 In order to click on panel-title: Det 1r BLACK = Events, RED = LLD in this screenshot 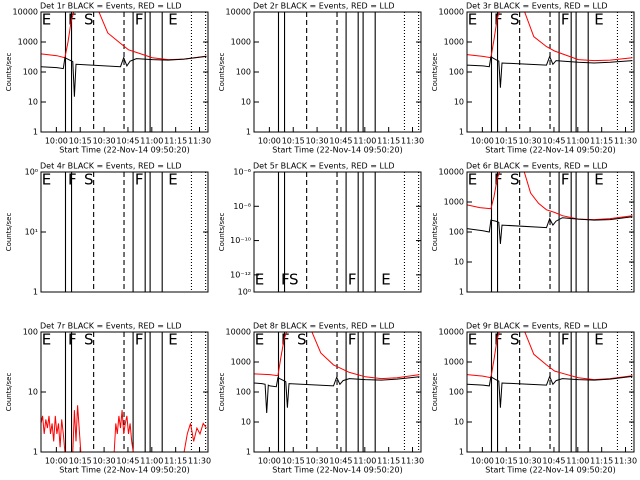, I will do `click(111, 6)`.